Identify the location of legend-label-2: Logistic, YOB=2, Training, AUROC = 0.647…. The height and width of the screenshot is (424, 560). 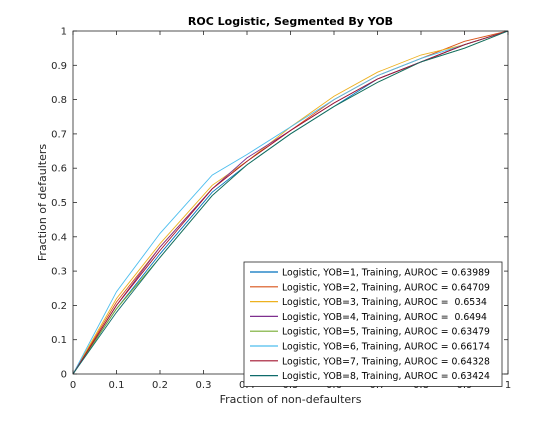
(386, 287).